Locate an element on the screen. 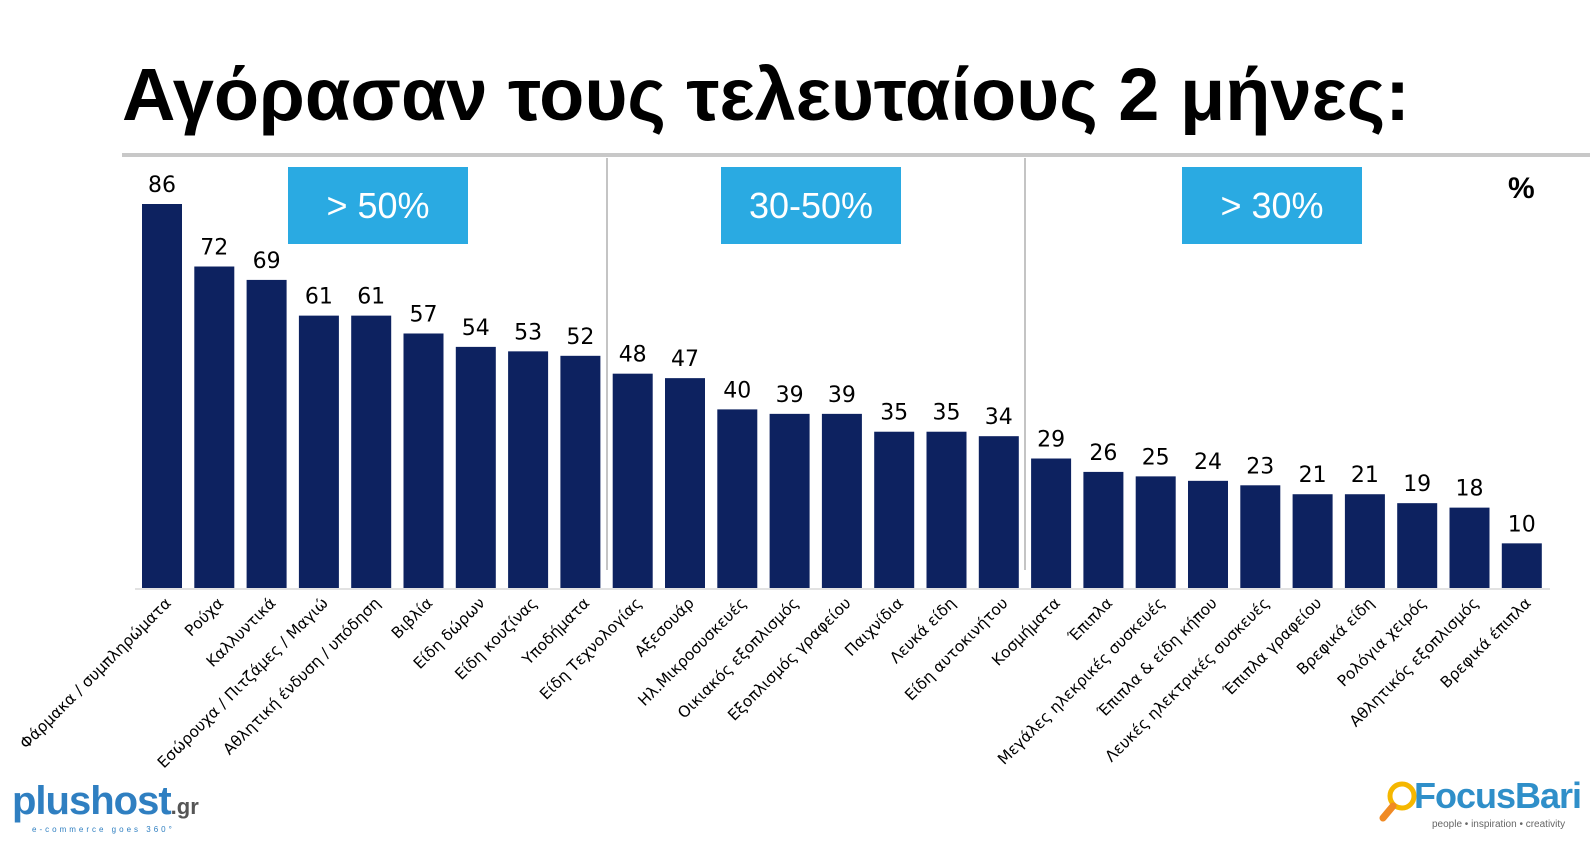 Image resolution: width=1590 pixels, height=844 pixels. group-badge-under-30: > 30% is located at coordinates (1272, 205).